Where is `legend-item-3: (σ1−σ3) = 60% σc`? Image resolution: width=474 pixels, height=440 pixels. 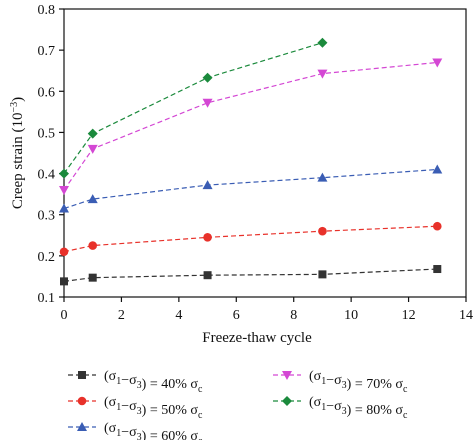
legend-item-3: (σ1−σ3) = 60% σc is located at coordinates (135, 430).